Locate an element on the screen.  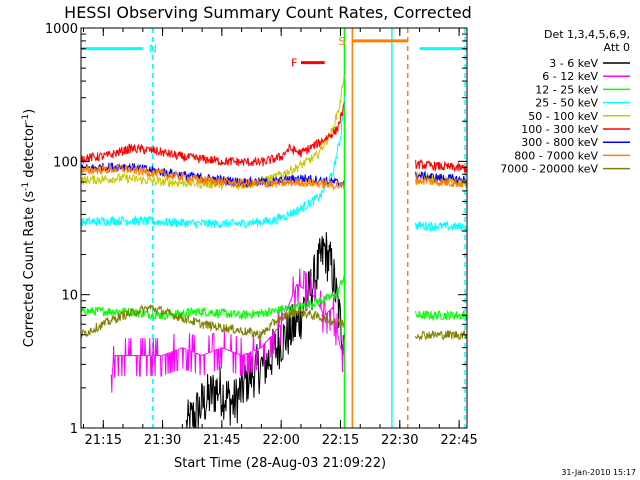
y-axis-label-mid: detector is located at coordinates (29, 152).